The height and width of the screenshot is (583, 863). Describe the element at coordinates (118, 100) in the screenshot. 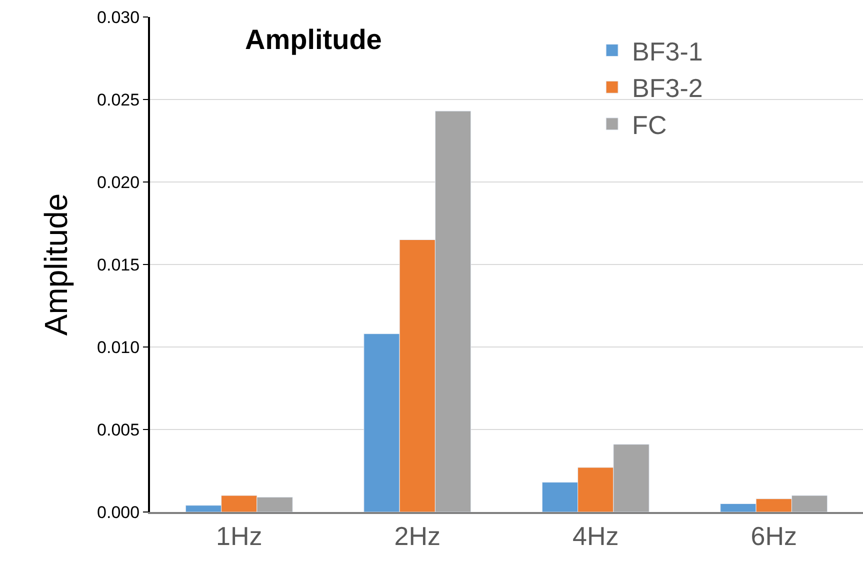

I see `y-tick-label: 0.025` at that location.